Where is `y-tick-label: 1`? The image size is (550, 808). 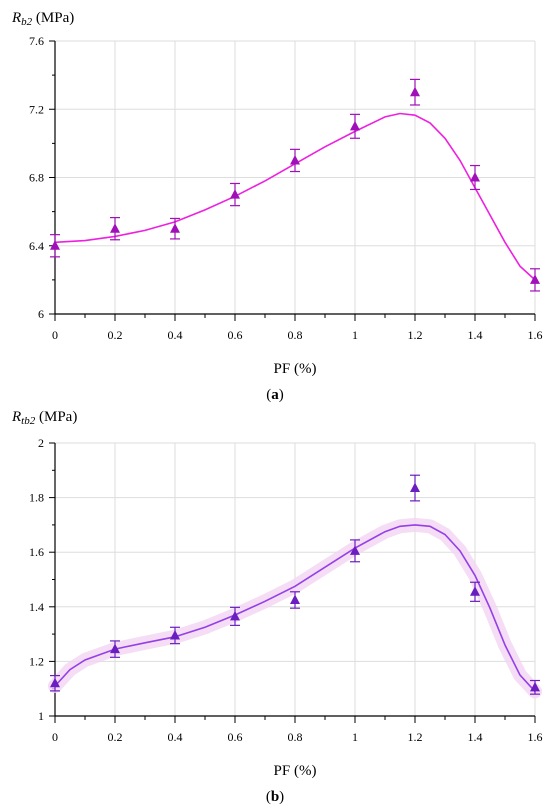 y-tick-label: 1 is located at coordinates (41, 716).